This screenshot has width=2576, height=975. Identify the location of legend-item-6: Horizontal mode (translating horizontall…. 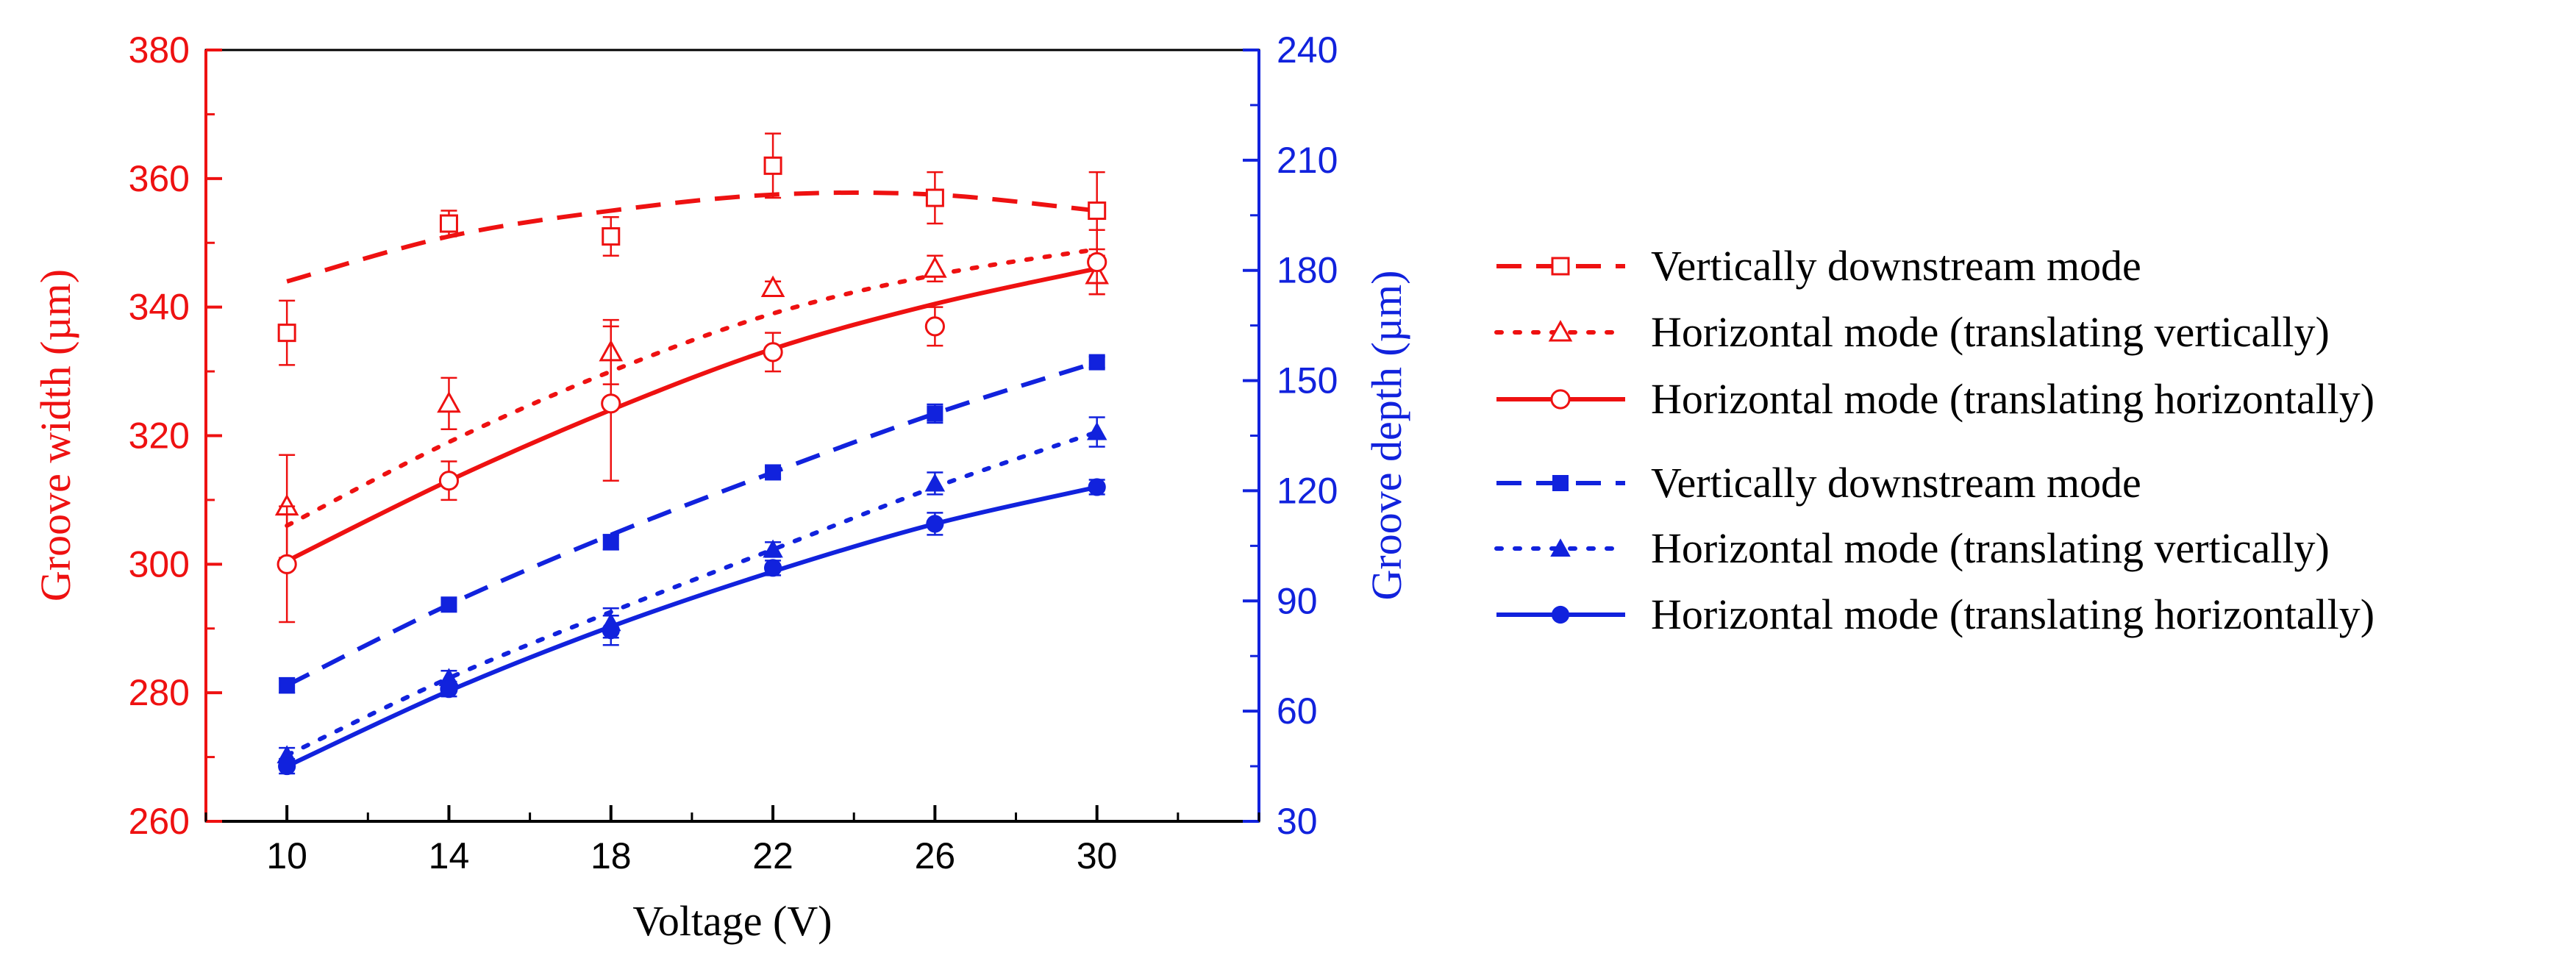
(1935, 614).